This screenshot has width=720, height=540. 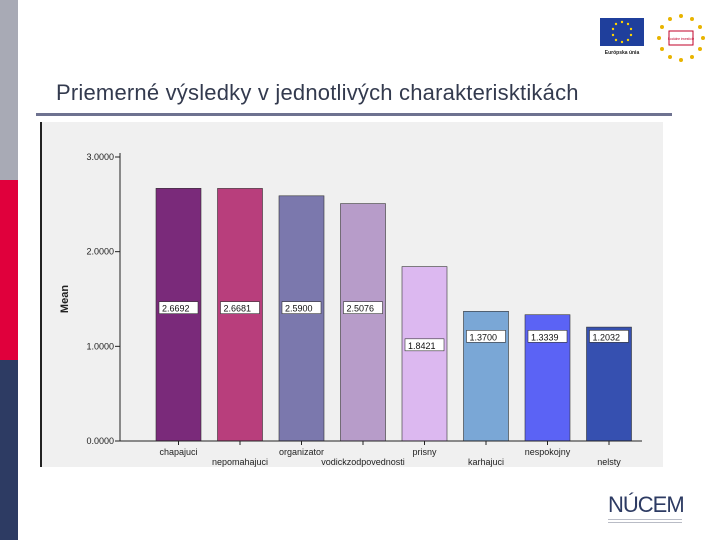 What do you see at coordinates (100, 157) in the screenshot?
I see `y-tick-label: 3.0000` at bounding box center [100, 157].